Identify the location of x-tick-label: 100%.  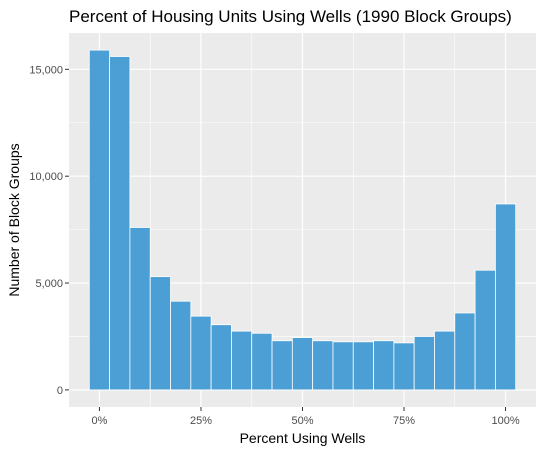
(505, 421).